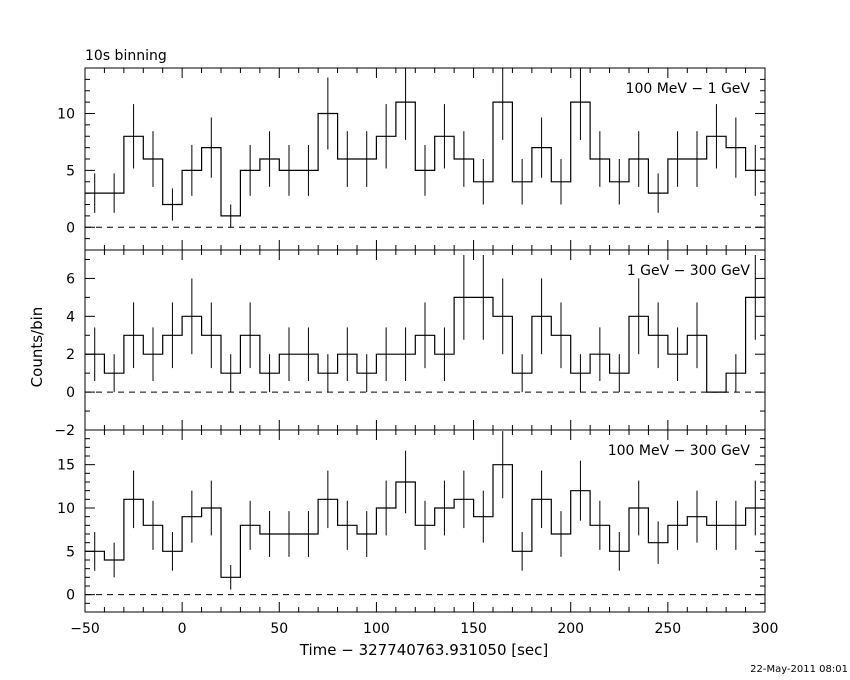 The height and width of the screenshot is (680, 850). What do you see at coordinates (70, 279) in the screenshot?
I see `y-tick-label: 6` at bounding box center [70, 279].